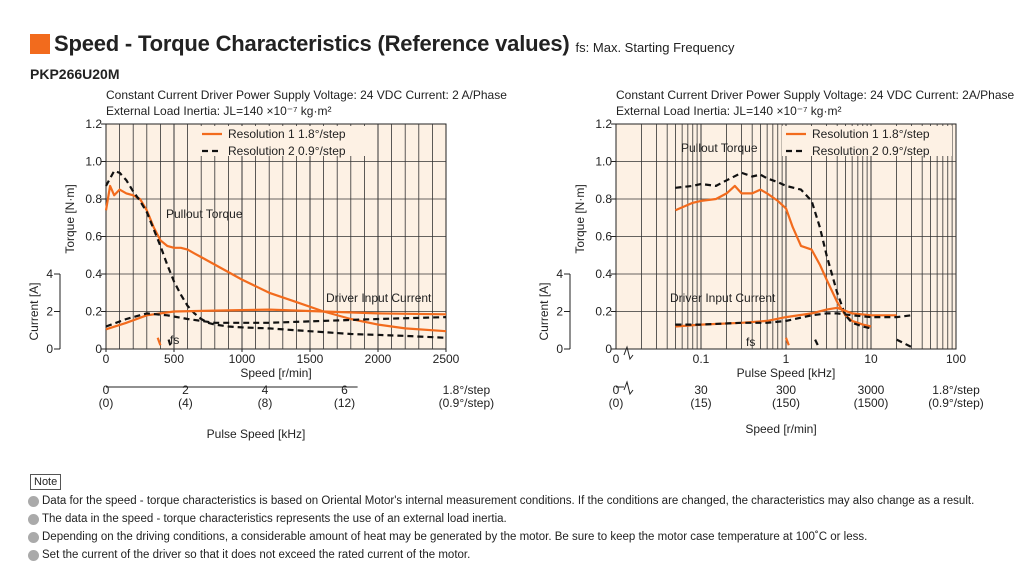  I want to click on secondary-axis-label: Pulse Speed [kHz], so click(256, 434).